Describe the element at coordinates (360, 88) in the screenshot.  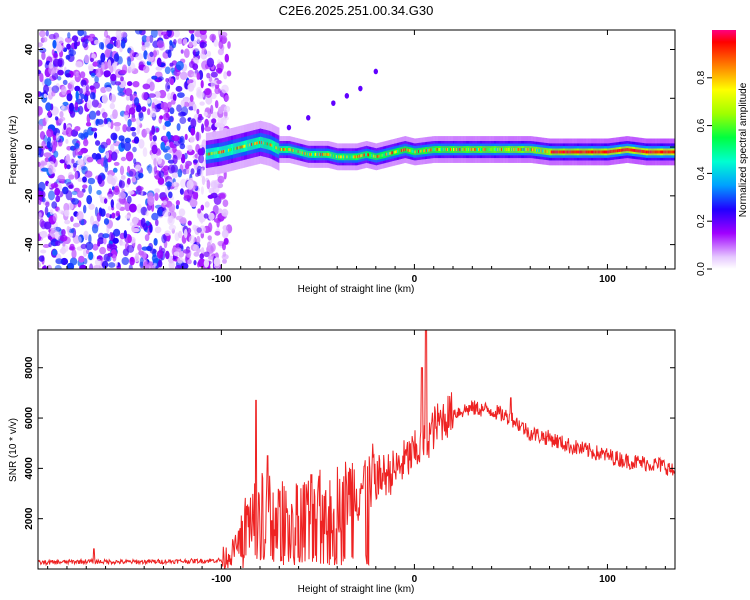
I see `harmonic-blob` at that location.